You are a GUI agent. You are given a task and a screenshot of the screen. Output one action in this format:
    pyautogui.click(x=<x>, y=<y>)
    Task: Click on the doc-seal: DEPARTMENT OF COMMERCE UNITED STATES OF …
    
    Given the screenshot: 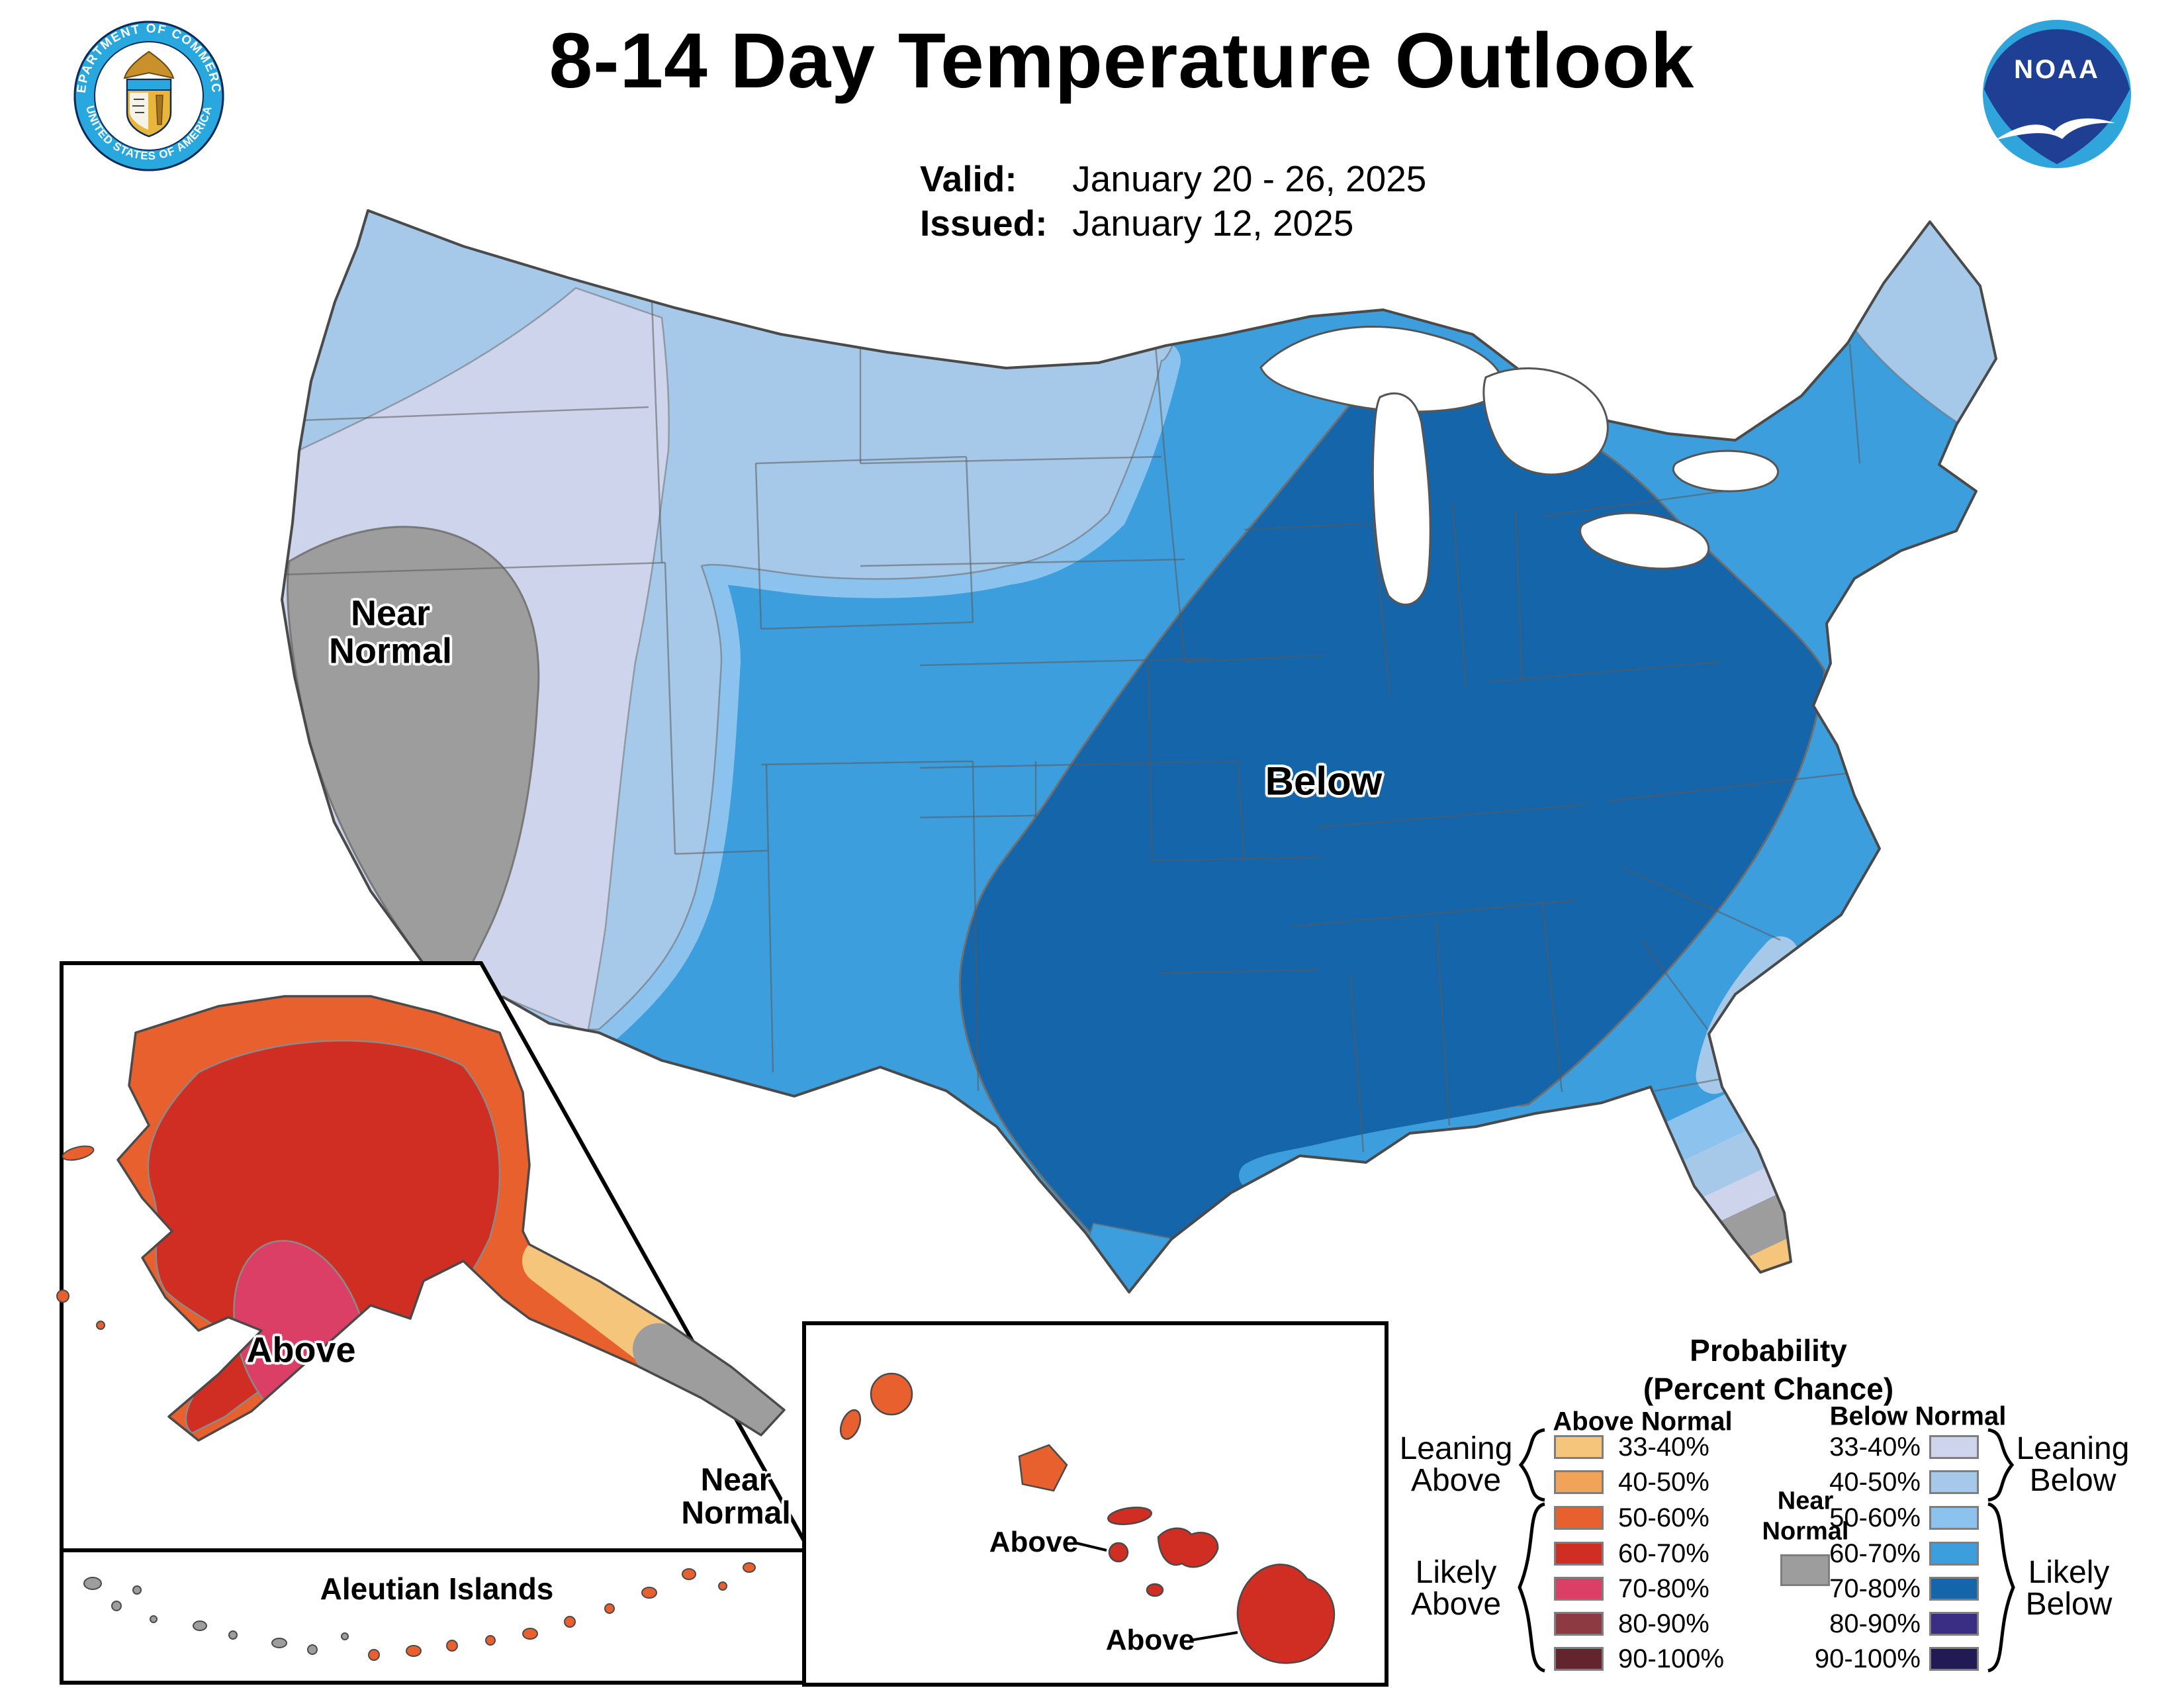 What is the action you would take?
    pyautogui.click(x=112, y=85)
    